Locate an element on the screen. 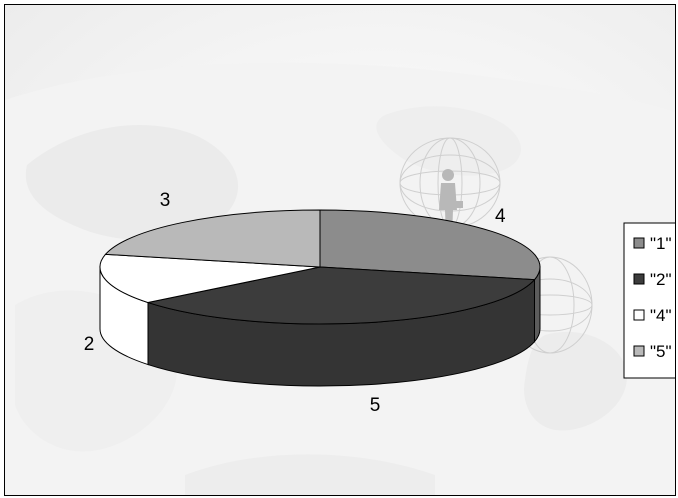  legend-label-1: "1" is located at coordinates (661, 243).